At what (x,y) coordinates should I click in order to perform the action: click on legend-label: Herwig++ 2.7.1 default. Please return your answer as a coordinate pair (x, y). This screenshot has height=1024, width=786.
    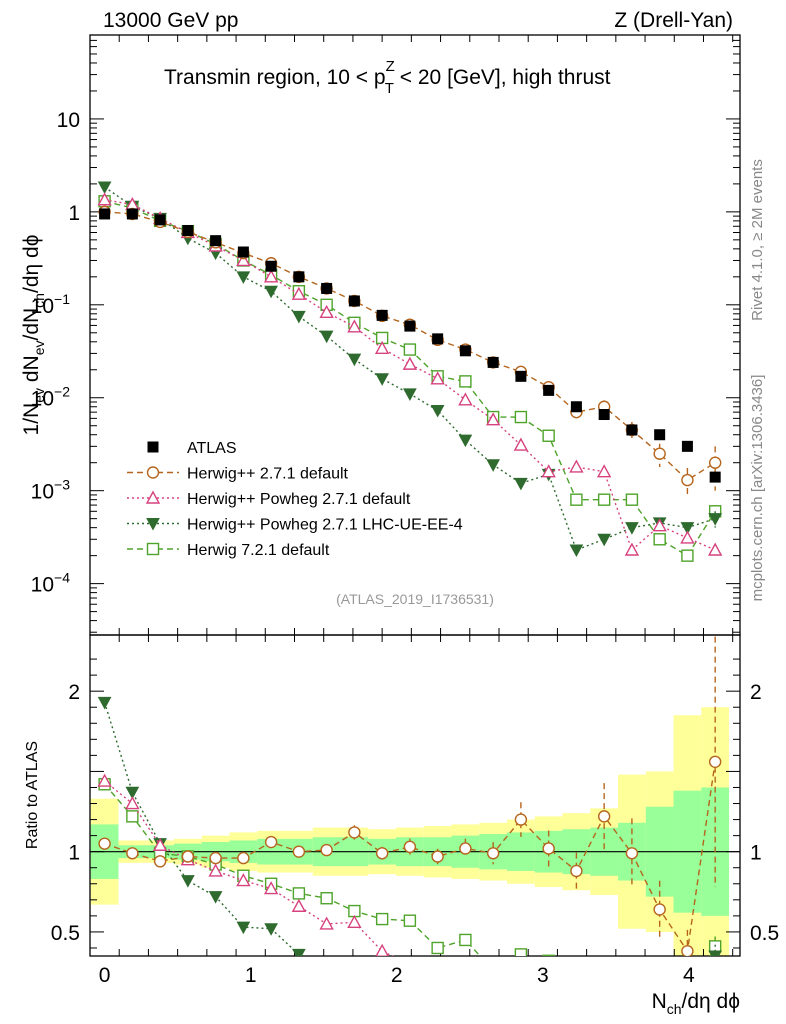
    Looking at the image, I should click on (268, 474).